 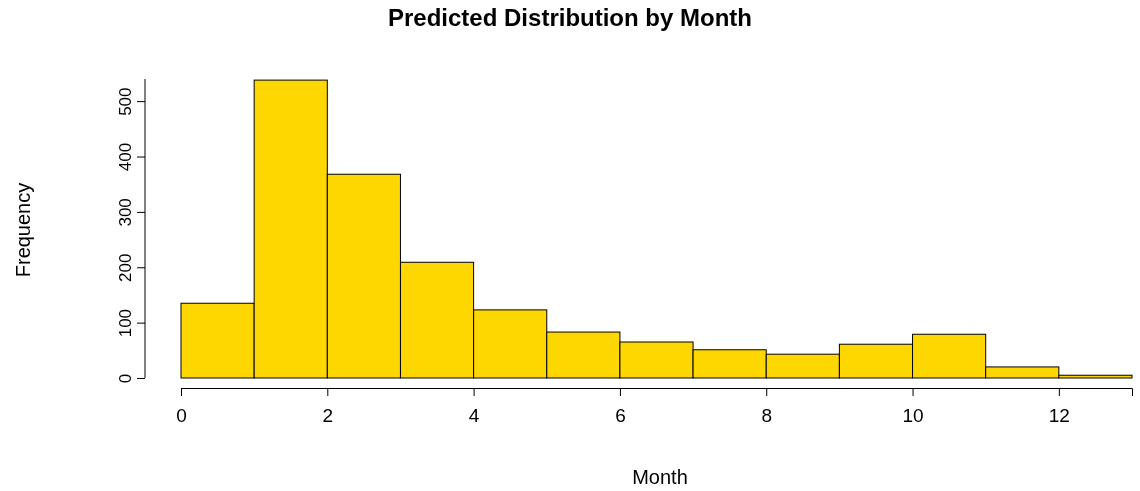 What do you see at coordinates (660, 477) in the screenshot?
I see `x-axis-title: Month` at bounding box center [660, 477].